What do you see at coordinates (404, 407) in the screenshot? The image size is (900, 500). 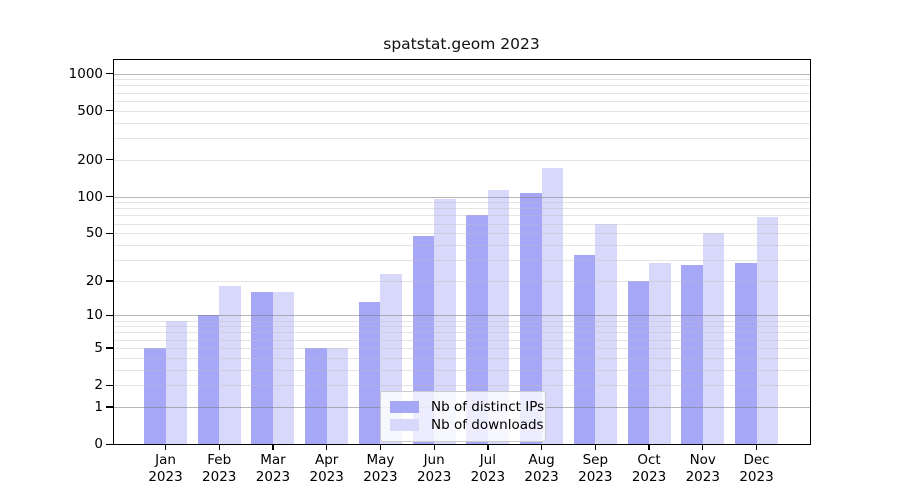 I see `legend-swatch-distinct-ips` at bounding box center [404, 407].